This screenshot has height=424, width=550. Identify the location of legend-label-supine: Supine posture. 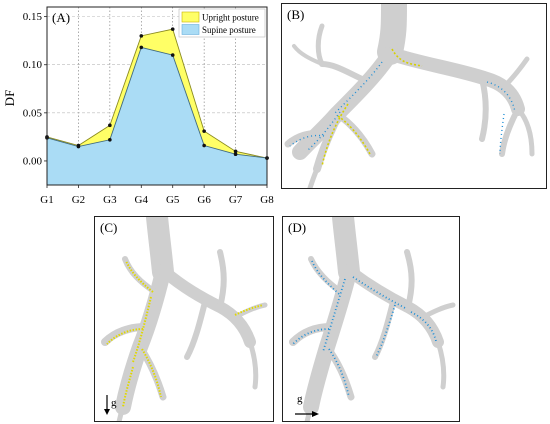
(229, 30).